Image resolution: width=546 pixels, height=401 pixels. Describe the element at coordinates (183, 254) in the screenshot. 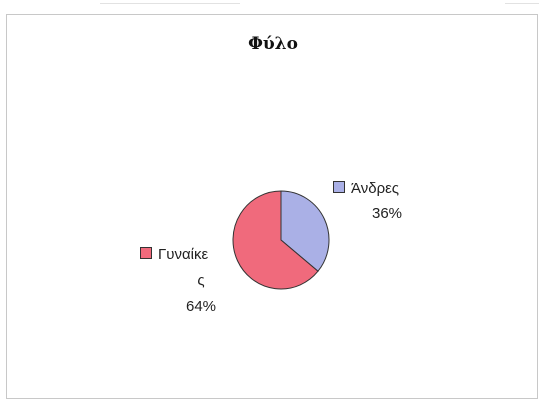

I see `label-women-text-part1: Γυναίκε` at that location.